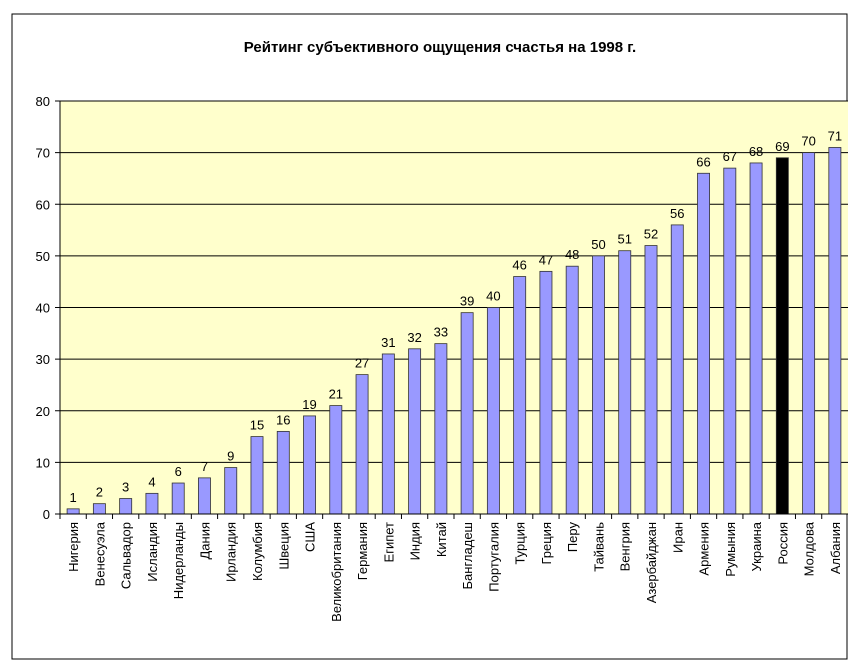 The height and width of the screenshot is (660, 848). What do you see at coordinates (730, 549) in the screenshot?
I see `x-tick-label: Румыния` at bounding box center [730, 549].